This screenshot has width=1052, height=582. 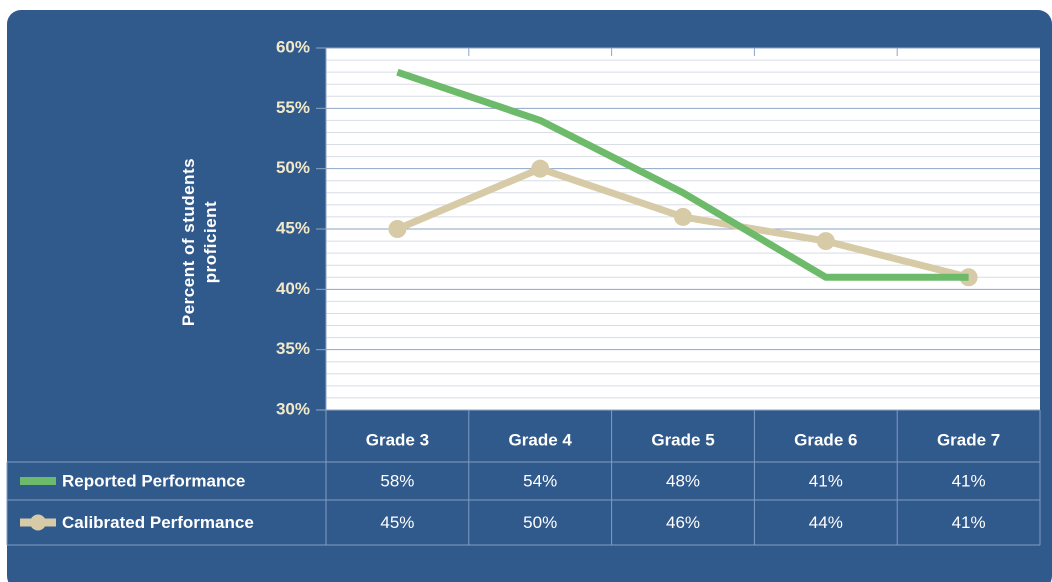 I want to click on legend-swatch, so click(x=38, y=481).